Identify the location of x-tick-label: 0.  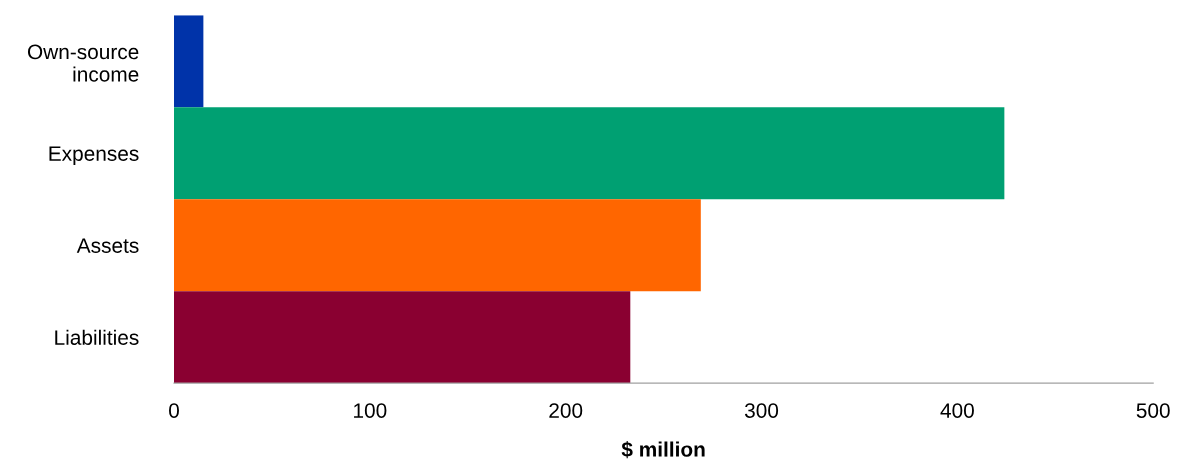
(174, 410).